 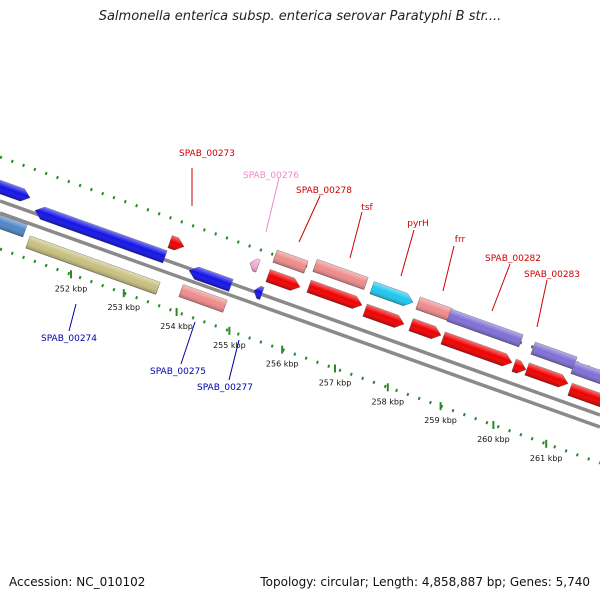 I want to click on feature-tsf-b-shade, so click(x=334, y=294).